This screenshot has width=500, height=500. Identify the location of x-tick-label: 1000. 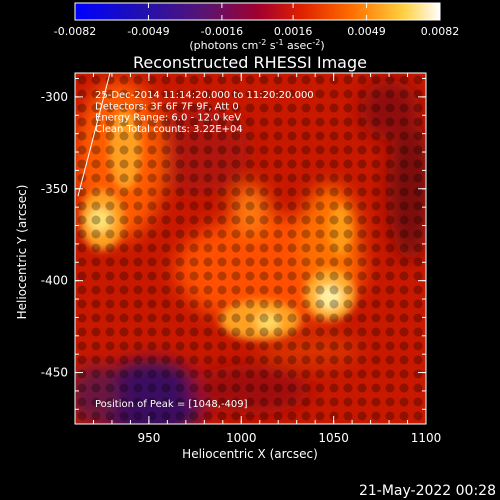
(241, 438).